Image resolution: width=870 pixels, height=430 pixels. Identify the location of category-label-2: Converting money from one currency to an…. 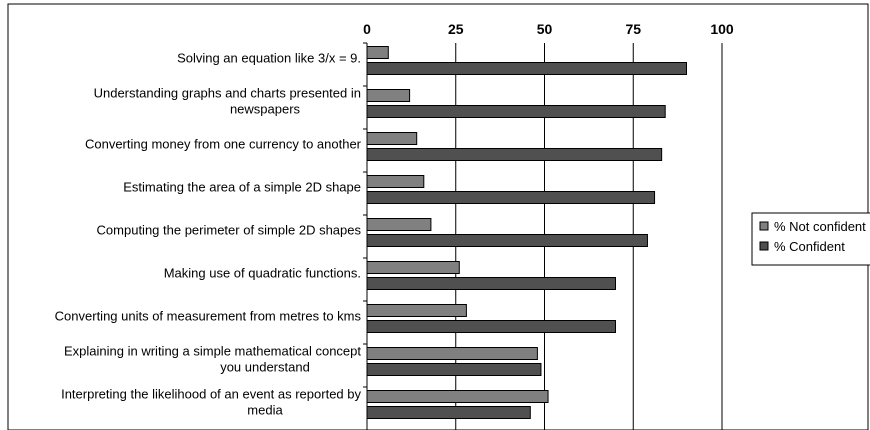
(223, 144).